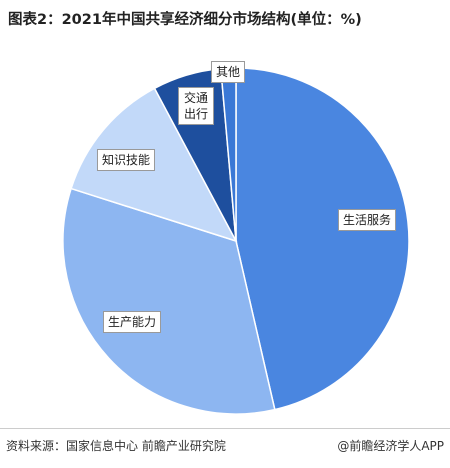  What do you see at coordinates (367, 220) in the screenshot?
I see `slice-label: 生活服务` at bounding box center [367, 220].